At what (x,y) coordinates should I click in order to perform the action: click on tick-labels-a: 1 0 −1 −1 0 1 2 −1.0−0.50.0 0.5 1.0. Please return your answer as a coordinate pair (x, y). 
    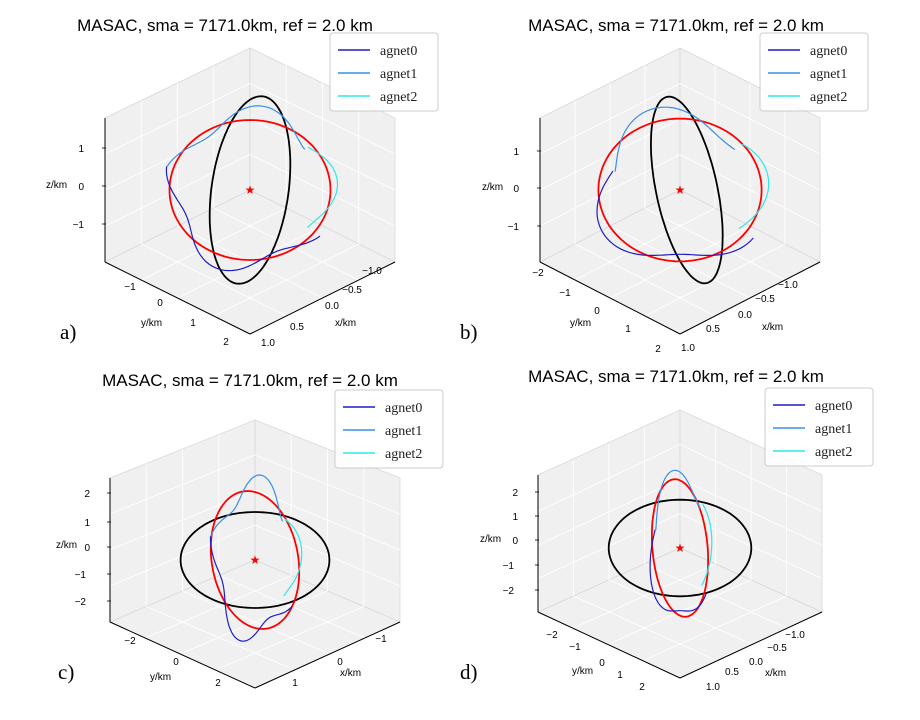
    Looking at the image, I should click on (228, 246).